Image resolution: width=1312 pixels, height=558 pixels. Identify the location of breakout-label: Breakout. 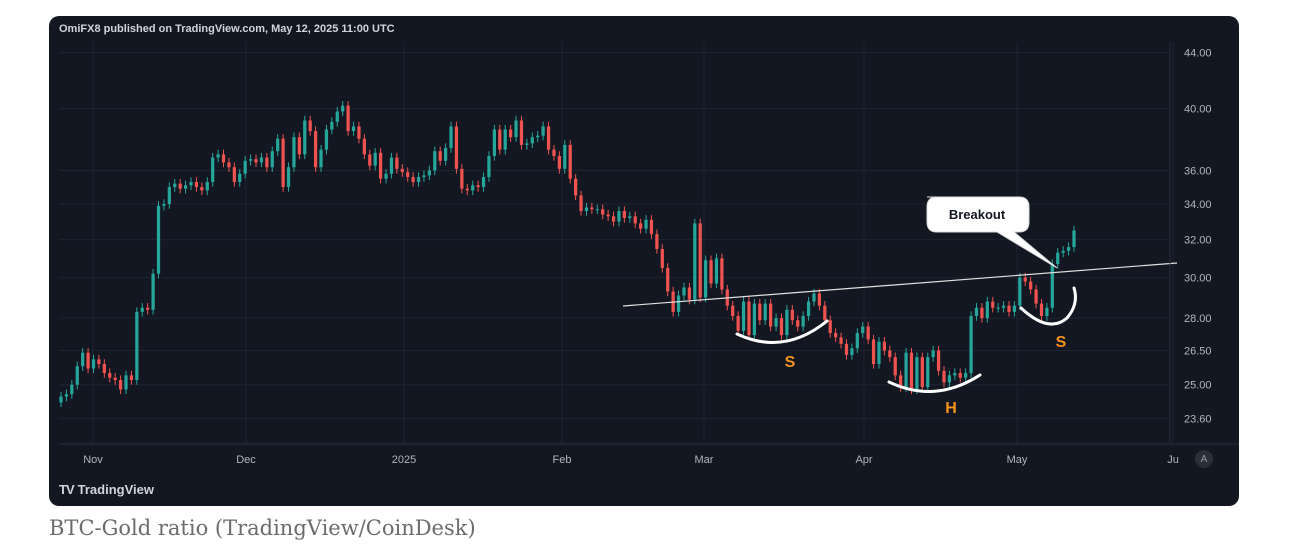
(977, 214).